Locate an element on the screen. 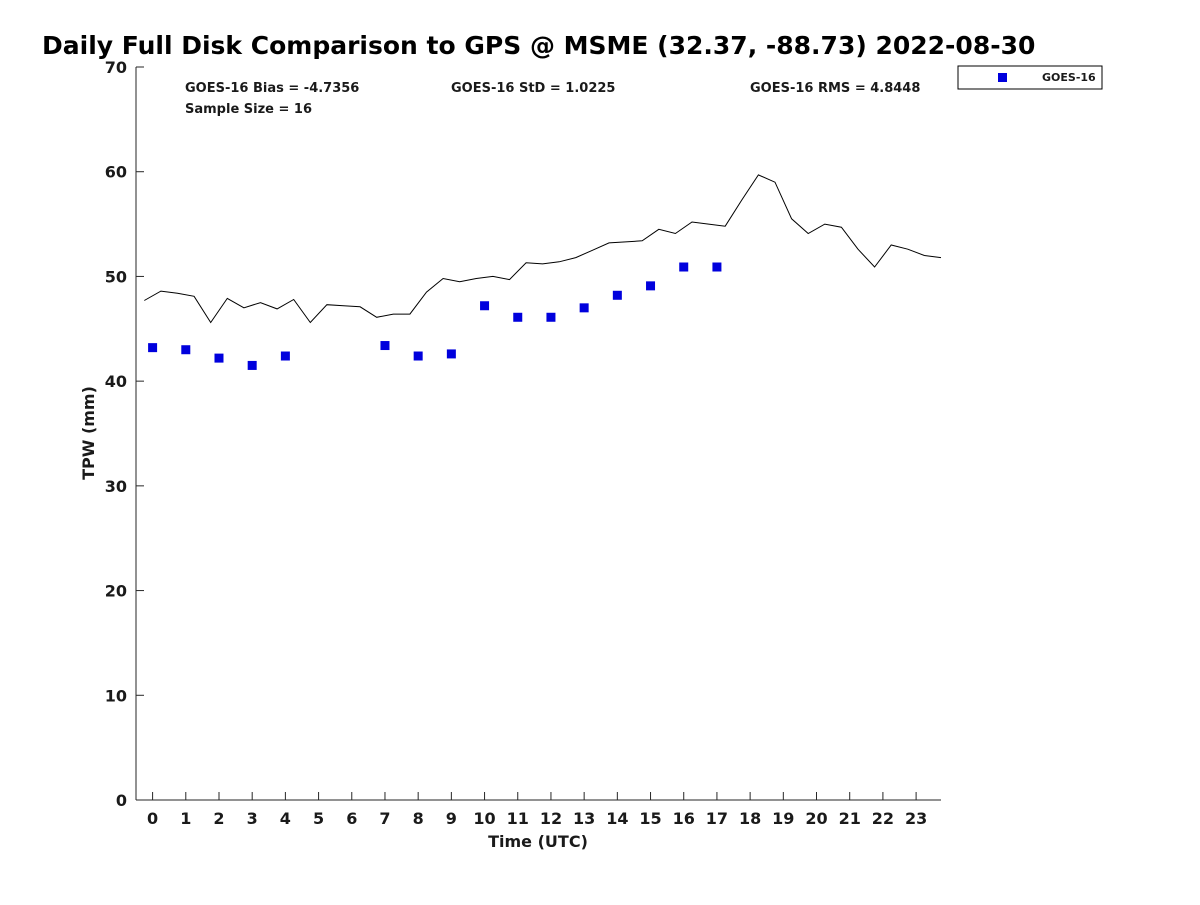 The width and height of the screenshot is (1200, 905). y-tick-label: 50 is located at coordinates (116, 276).